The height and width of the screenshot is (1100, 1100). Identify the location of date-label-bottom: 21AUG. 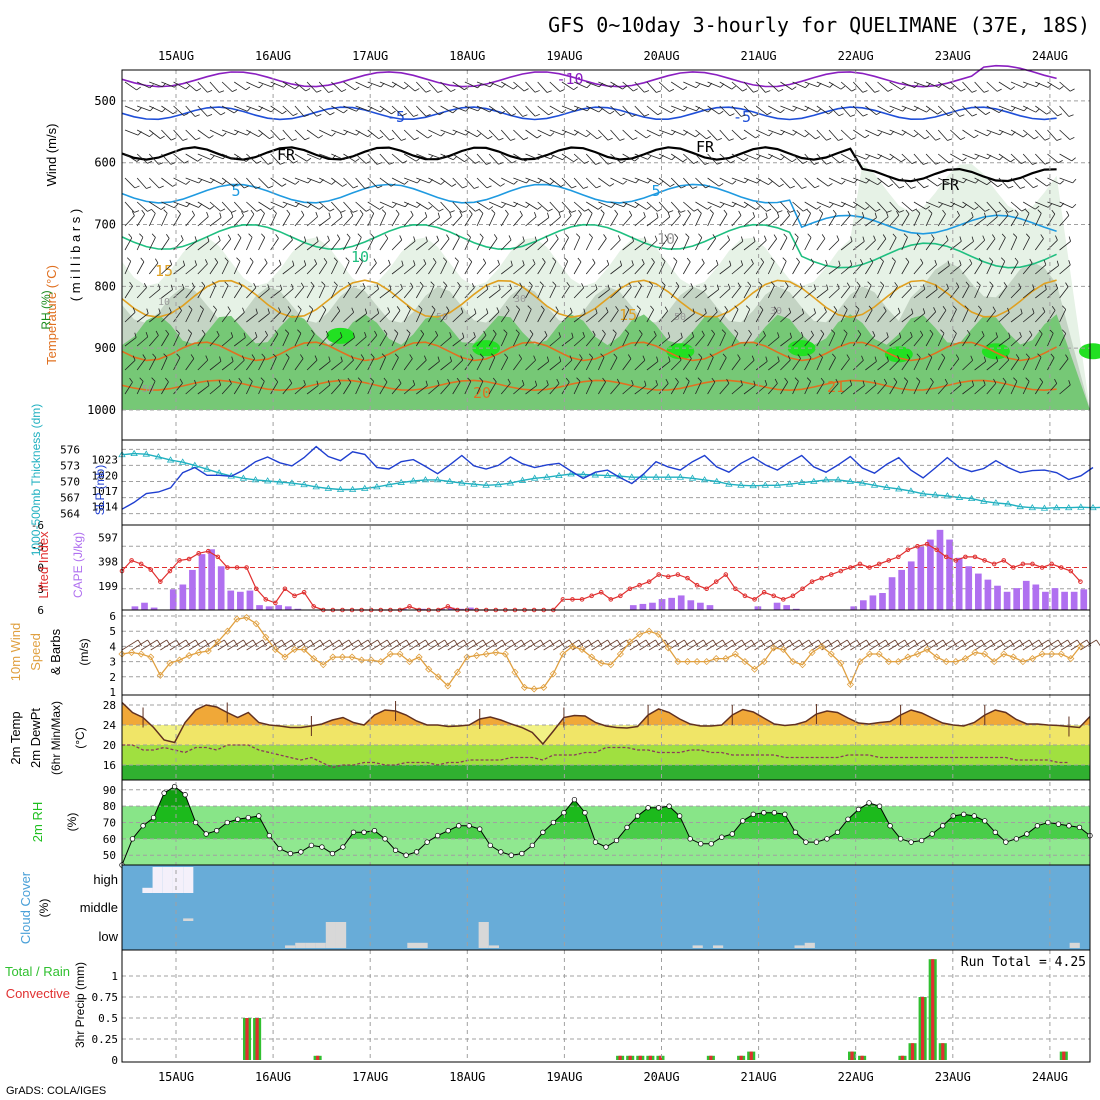
(759, 1077).